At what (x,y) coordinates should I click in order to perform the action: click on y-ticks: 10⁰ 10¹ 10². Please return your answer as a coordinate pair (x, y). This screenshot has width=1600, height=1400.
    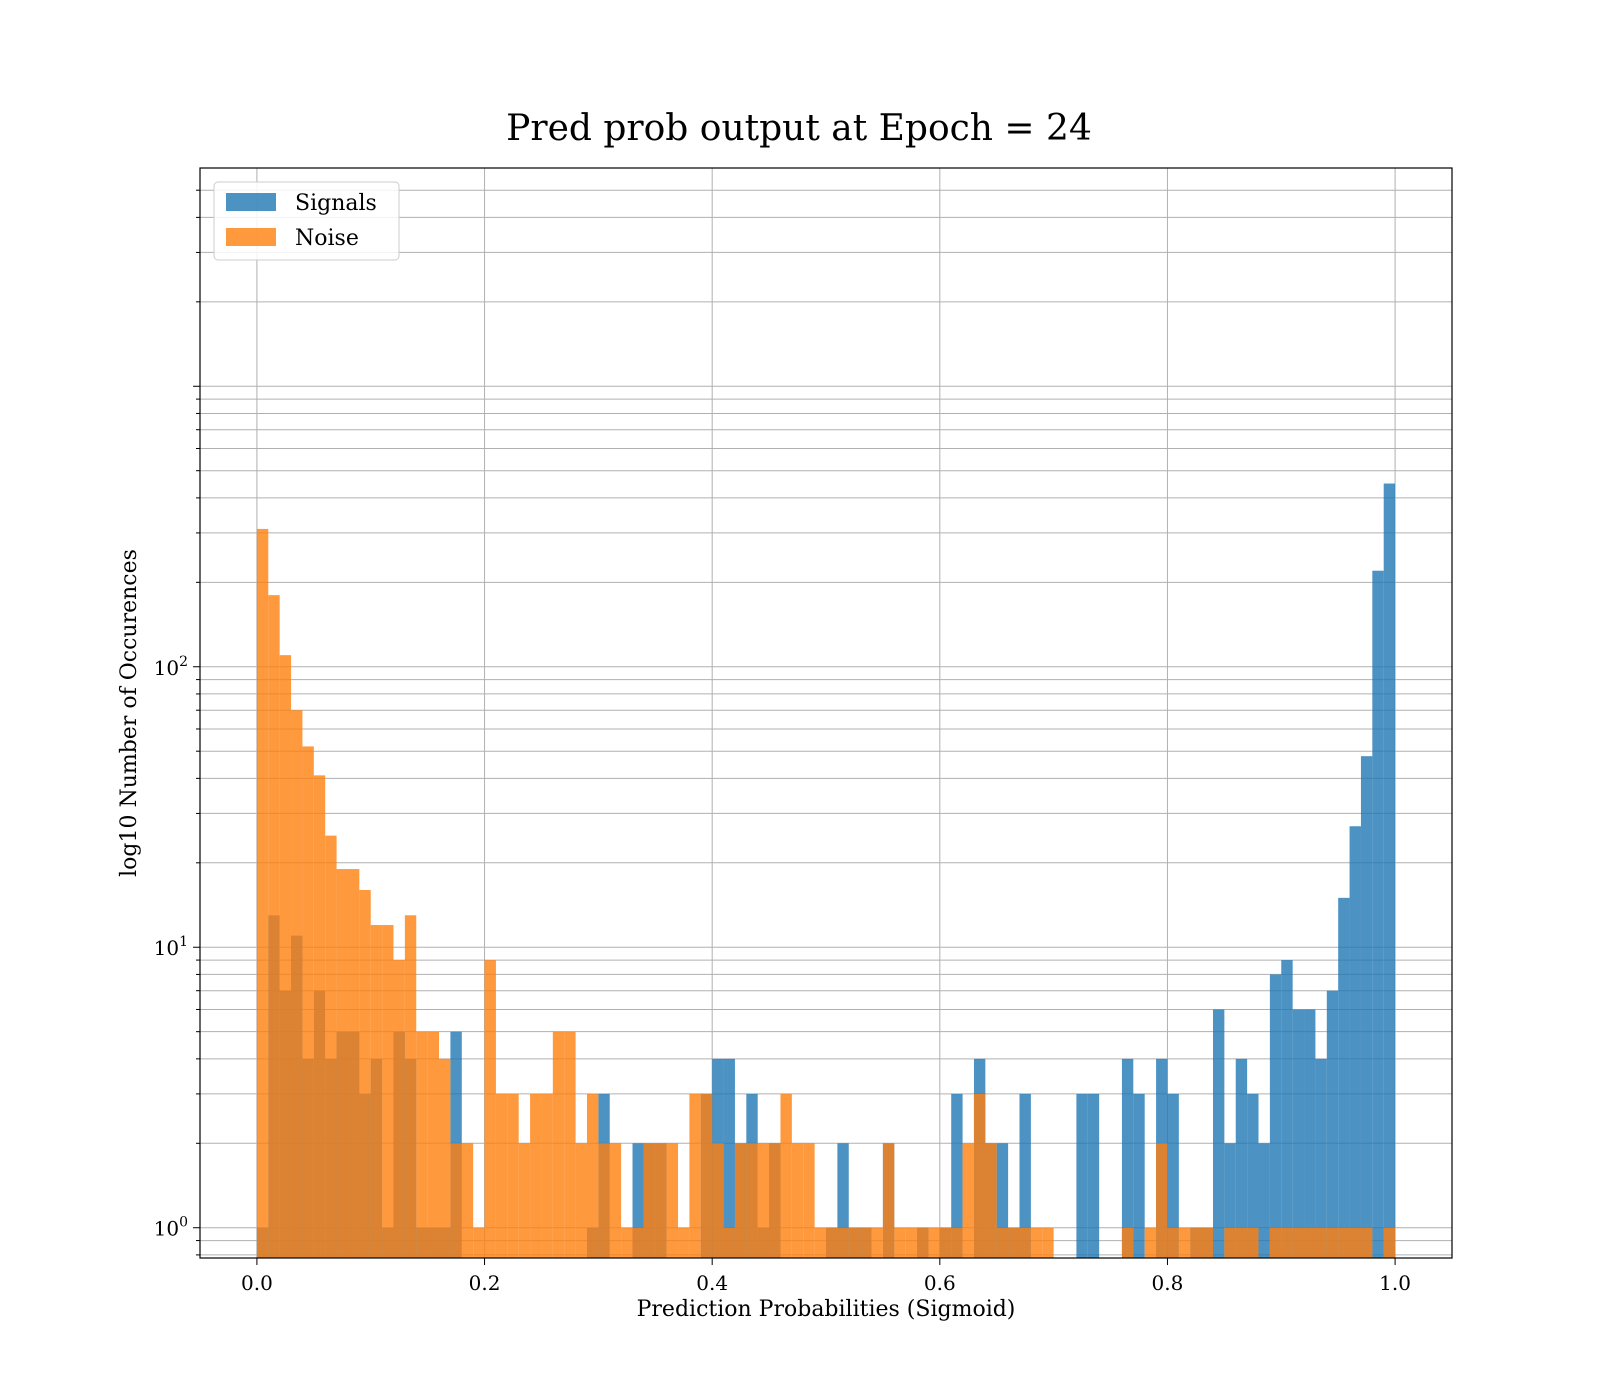
    Looking at the image, I should click on (177, 722).